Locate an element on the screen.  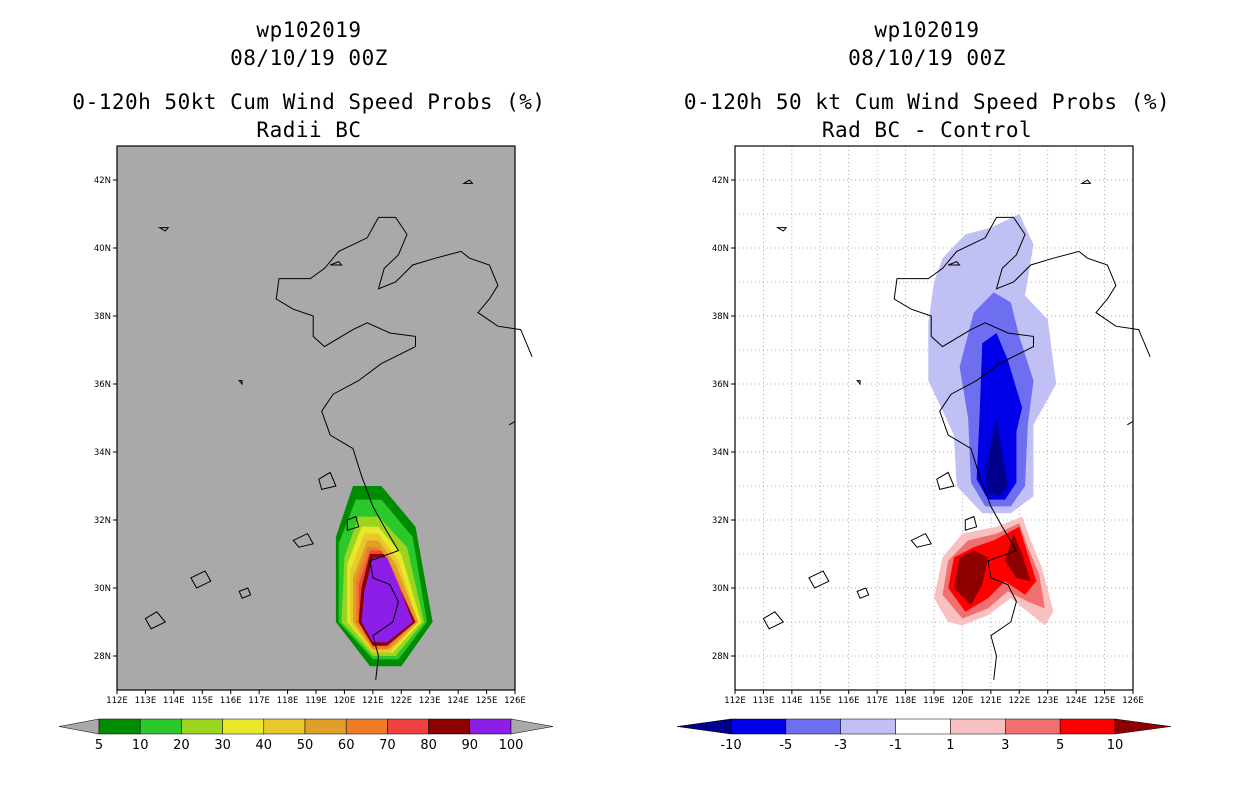
colorbar-label: -10 is located at coordinates (730, 745).